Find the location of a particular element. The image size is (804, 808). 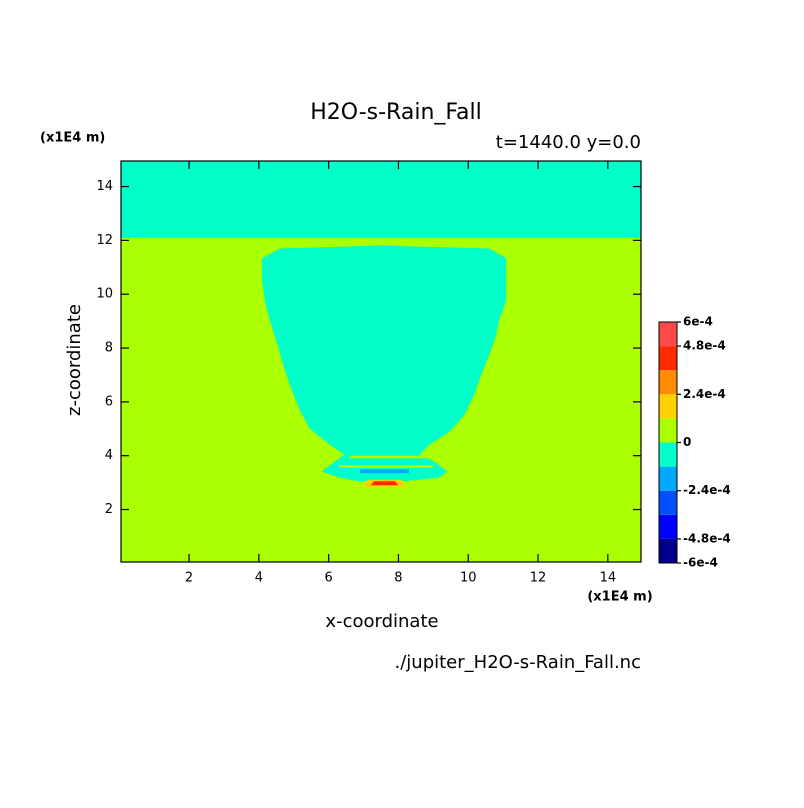

colorbar-label: 4.8e-4 is located at coordinates (704, 346).